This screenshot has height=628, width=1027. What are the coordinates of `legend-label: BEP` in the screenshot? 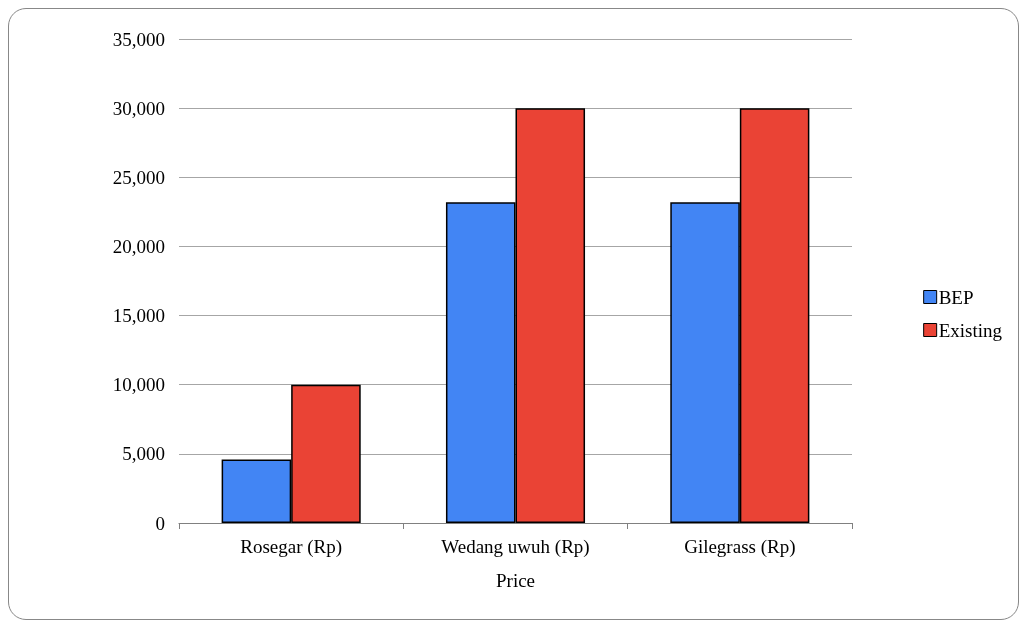 It's located at (956, 297).